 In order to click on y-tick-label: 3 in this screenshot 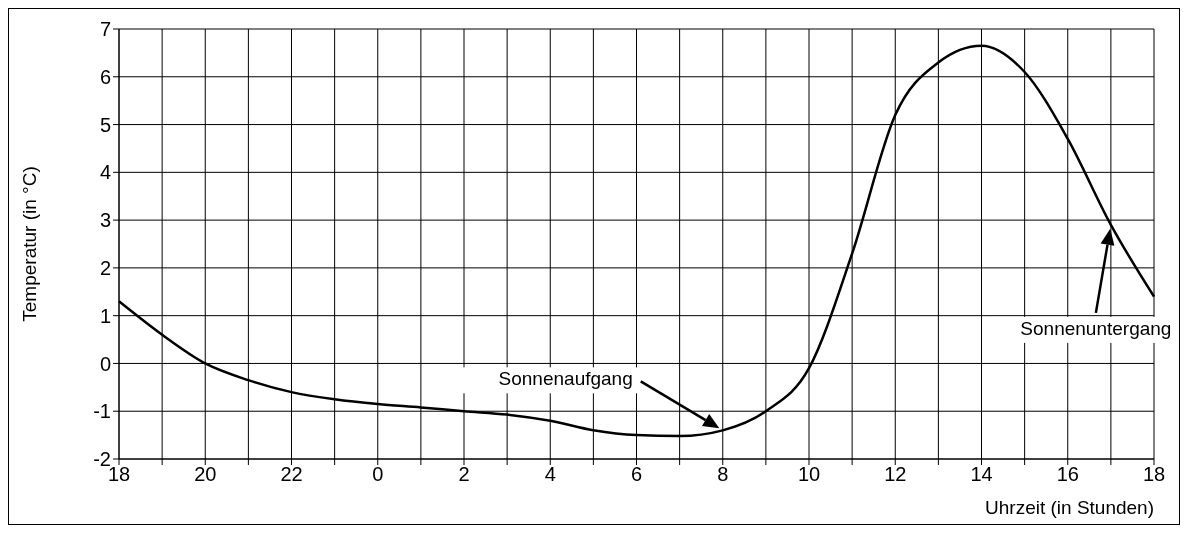, I will do `click(105, 220)`.